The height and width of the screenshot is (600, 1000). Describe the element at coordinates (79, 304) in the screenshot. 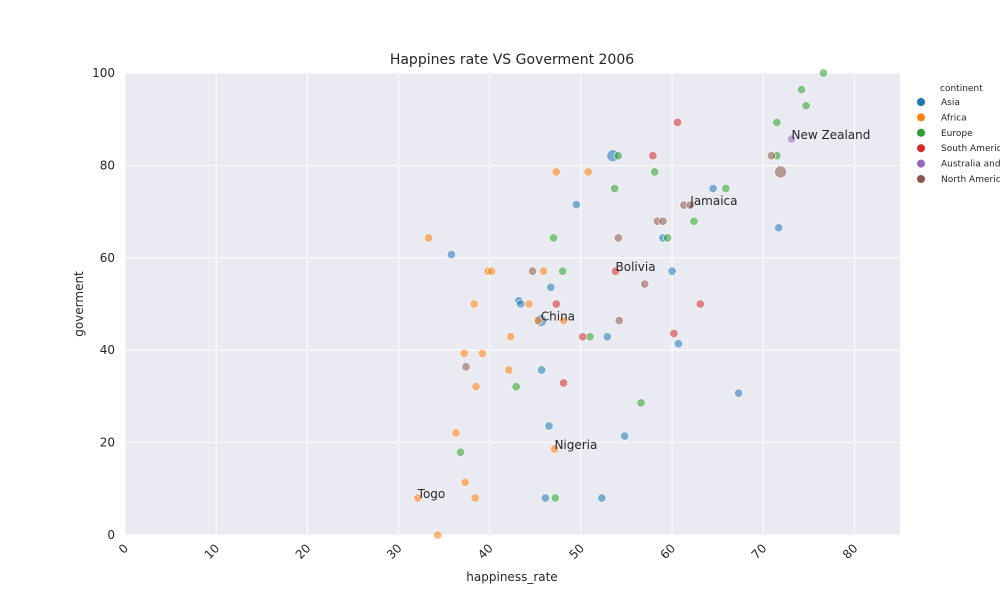

I see `y-axis-label: goverment` at that location.